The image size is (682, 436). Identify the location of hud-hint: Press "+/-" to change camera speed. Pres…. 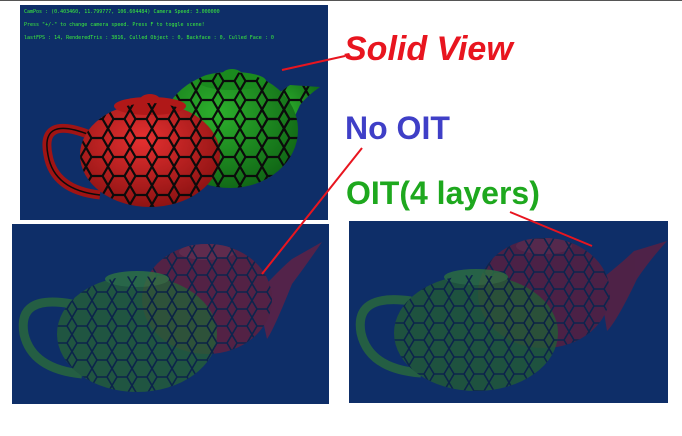
(114, 25).